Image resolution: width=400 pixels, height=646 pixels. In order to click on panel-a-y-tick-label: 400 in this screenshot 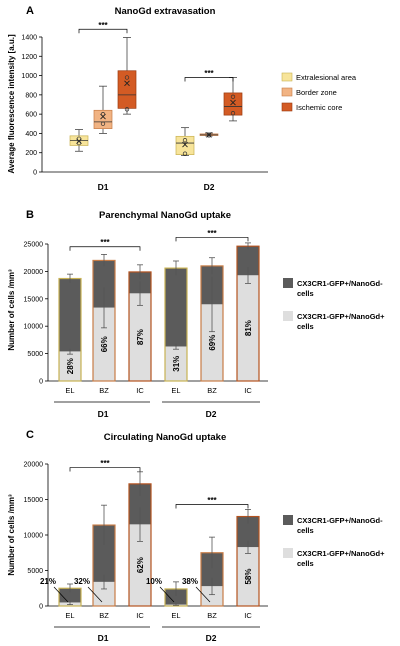, I will do `click(31, 134)`.